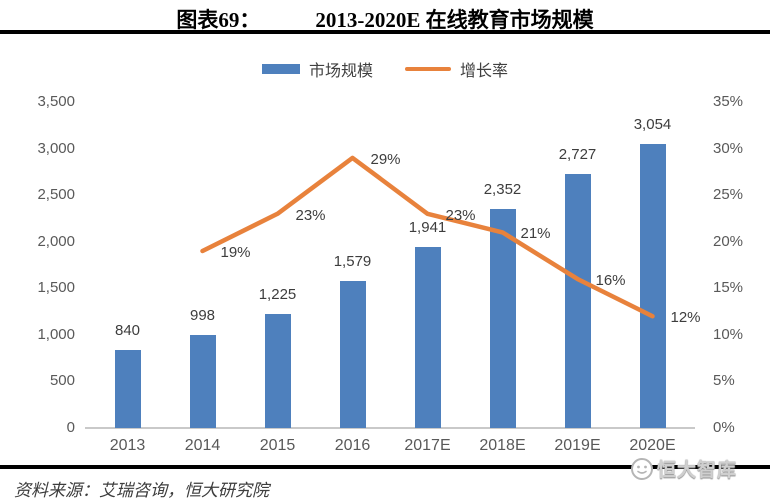 The image size is (770, 502). I want to click on bar-2013, so click(127, 388).